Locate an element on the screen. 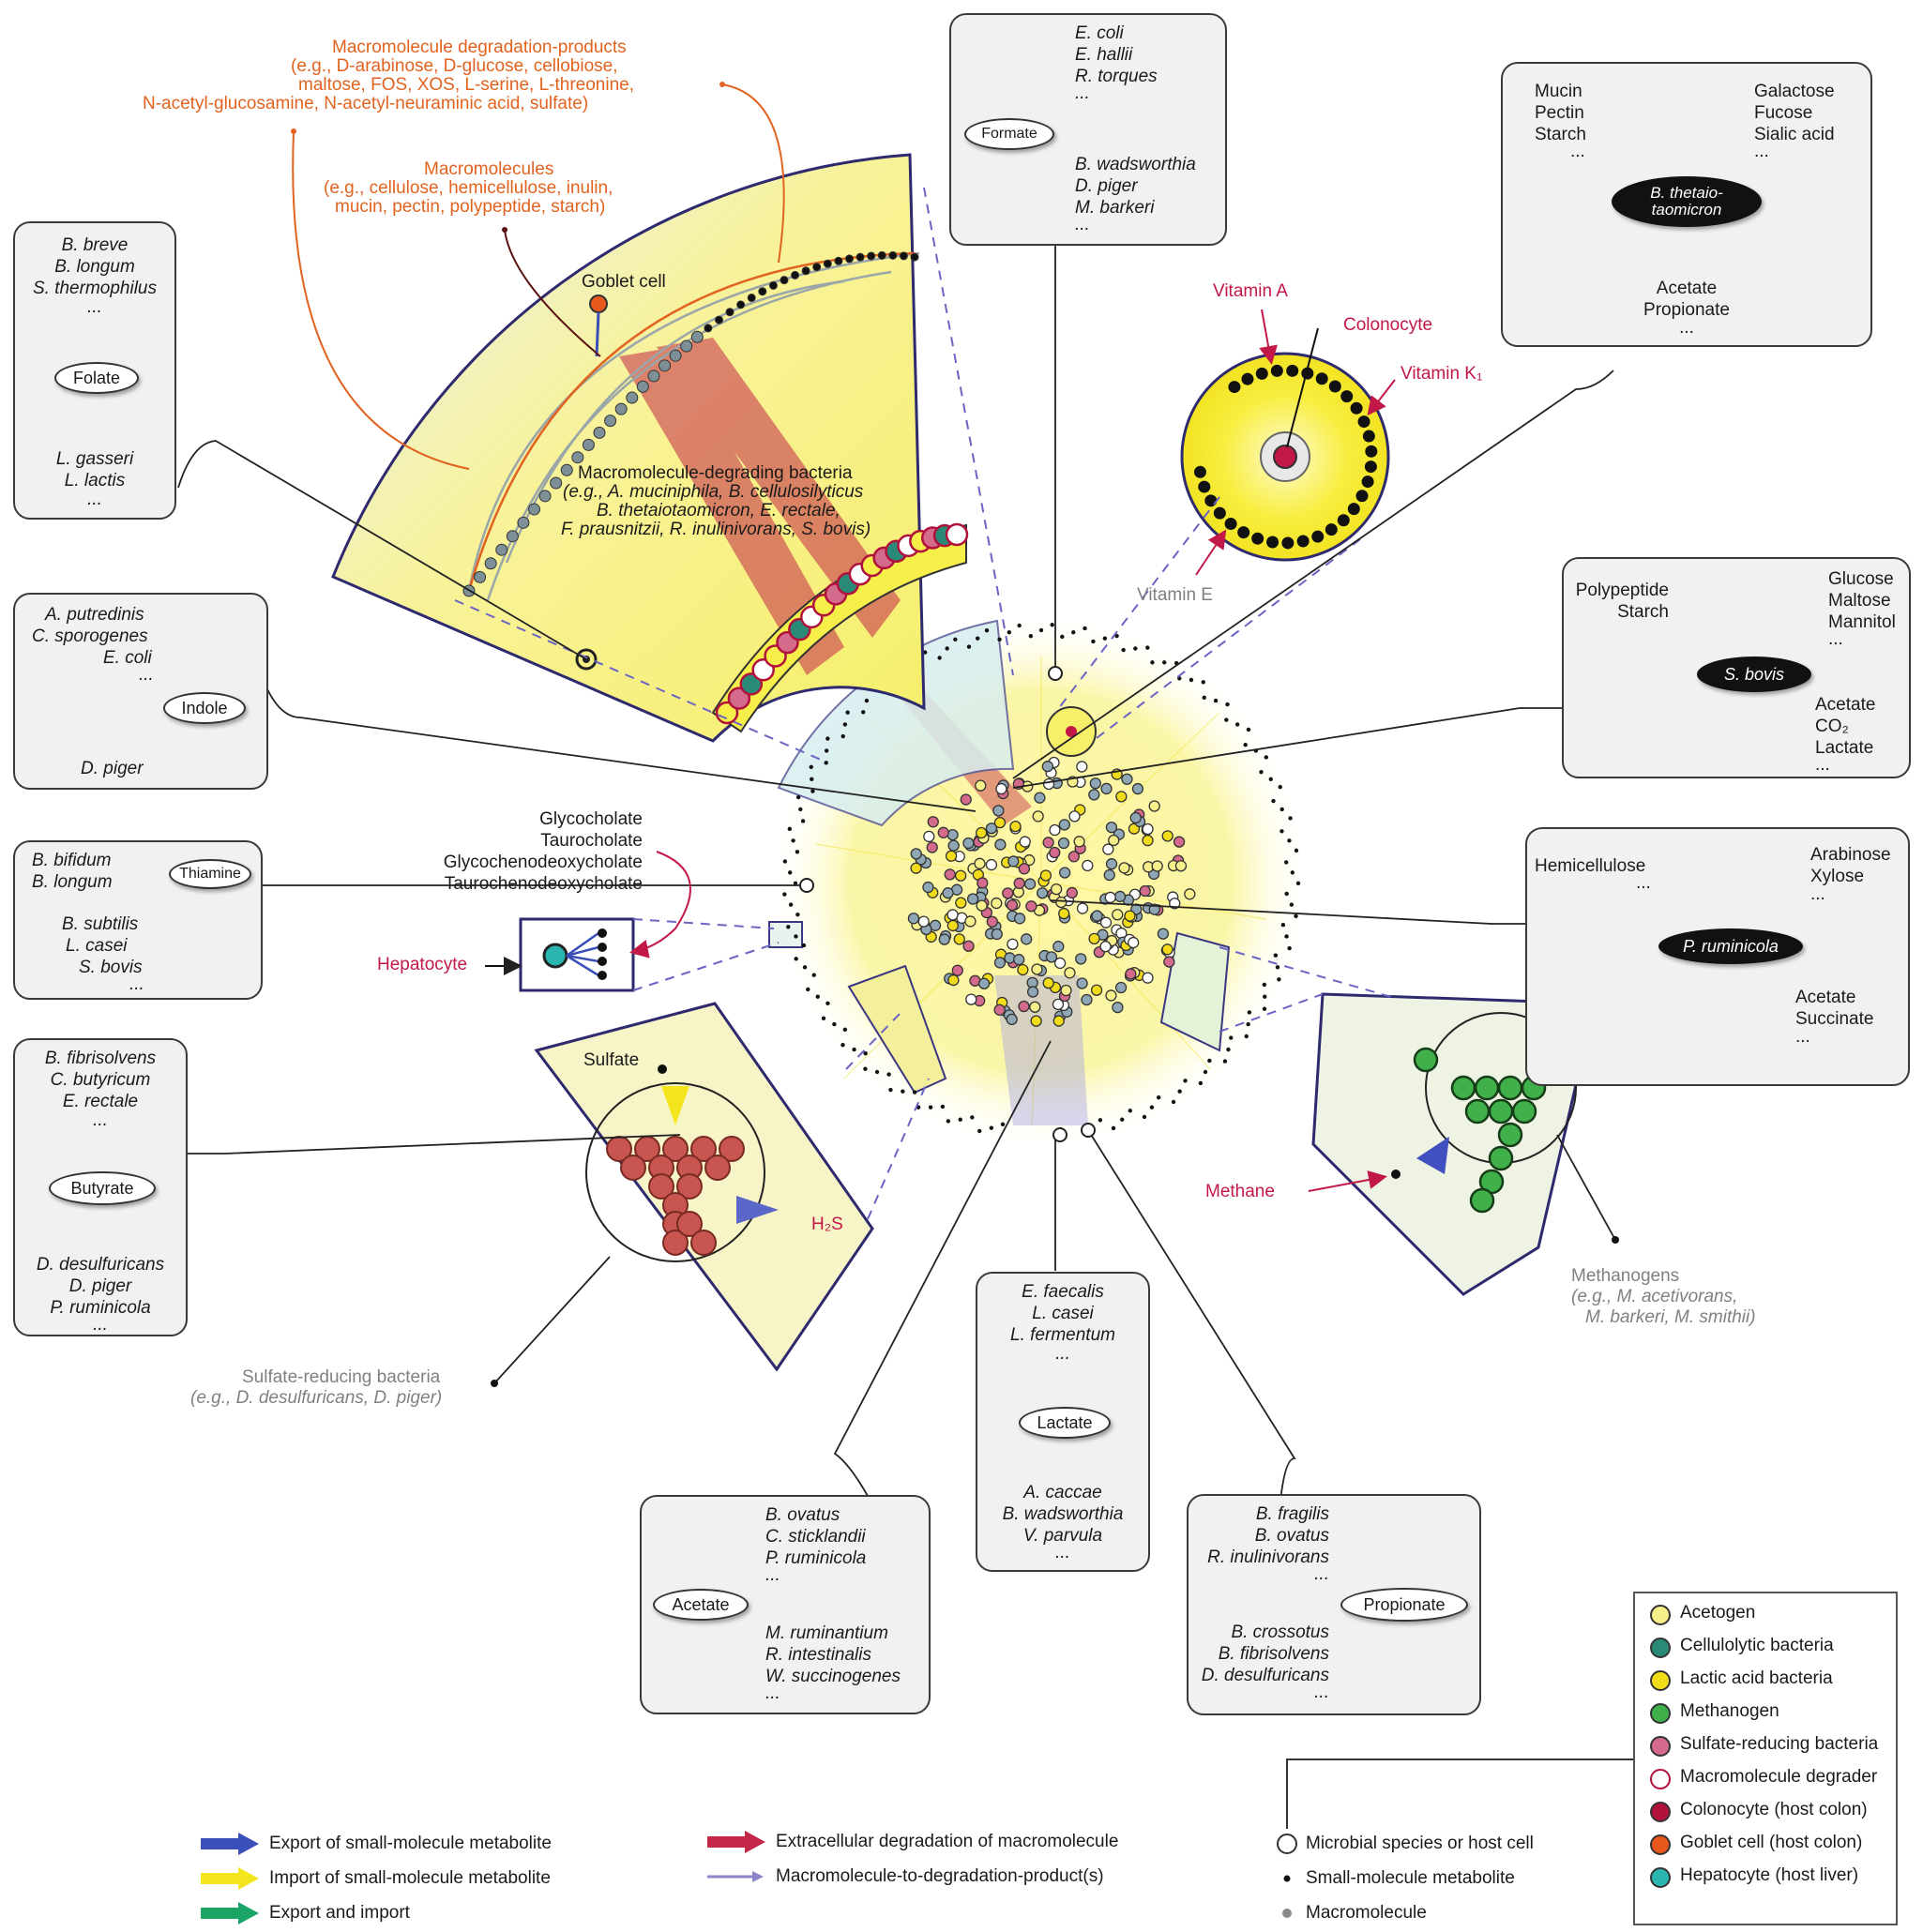  folate-producer-2: B. longum is located at coordinates (95, 267).